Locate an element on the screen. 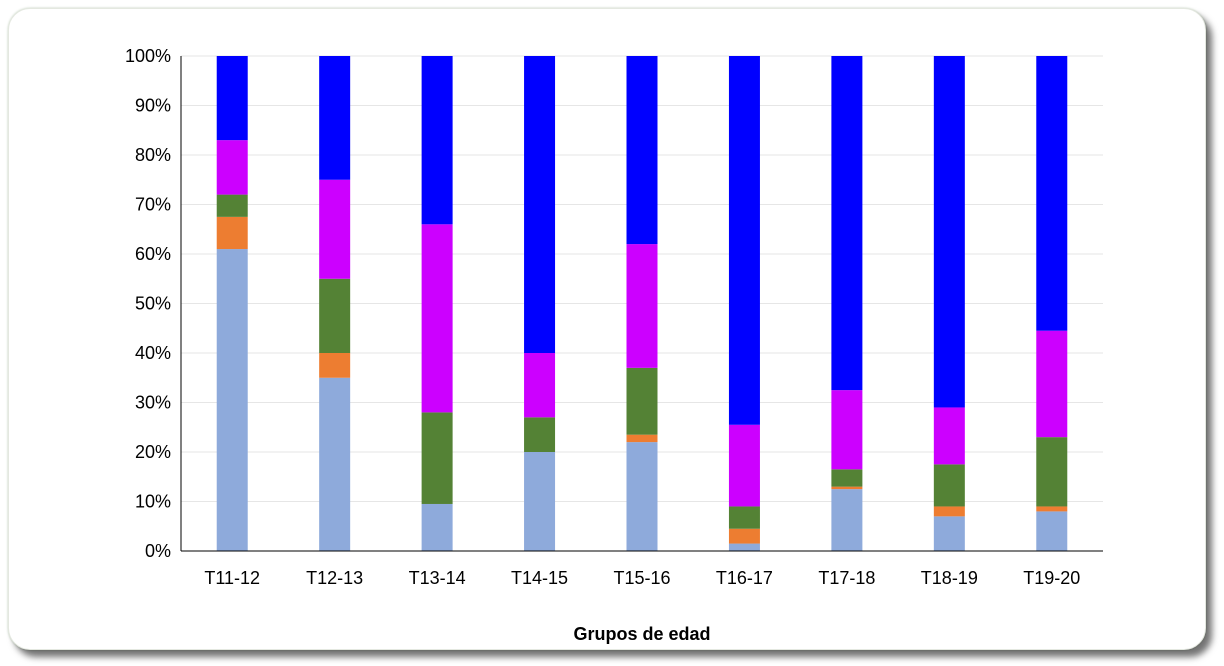  y-tick-label: 0% is located at coordinates (158, 551).